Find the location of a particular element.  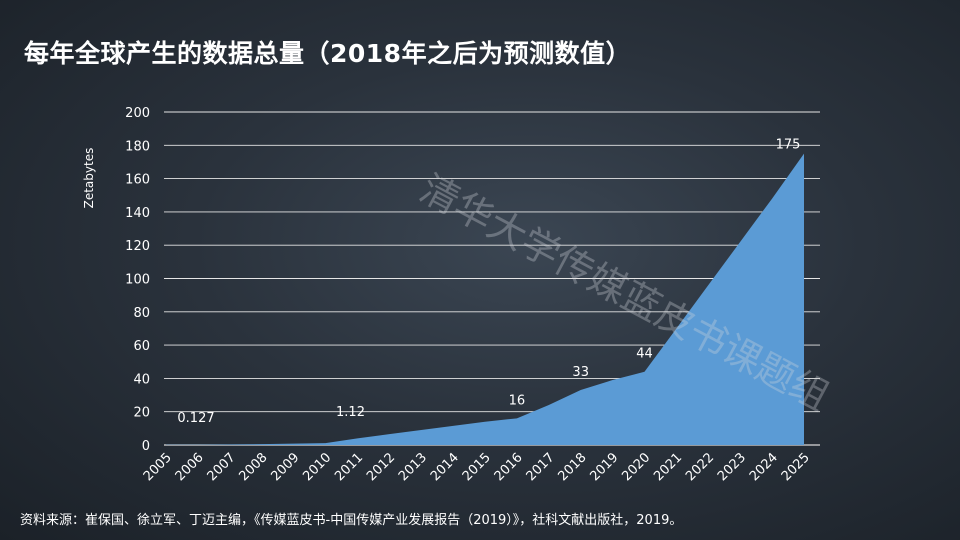

y-tick-label: 200 is located at coordinates (137, 113).